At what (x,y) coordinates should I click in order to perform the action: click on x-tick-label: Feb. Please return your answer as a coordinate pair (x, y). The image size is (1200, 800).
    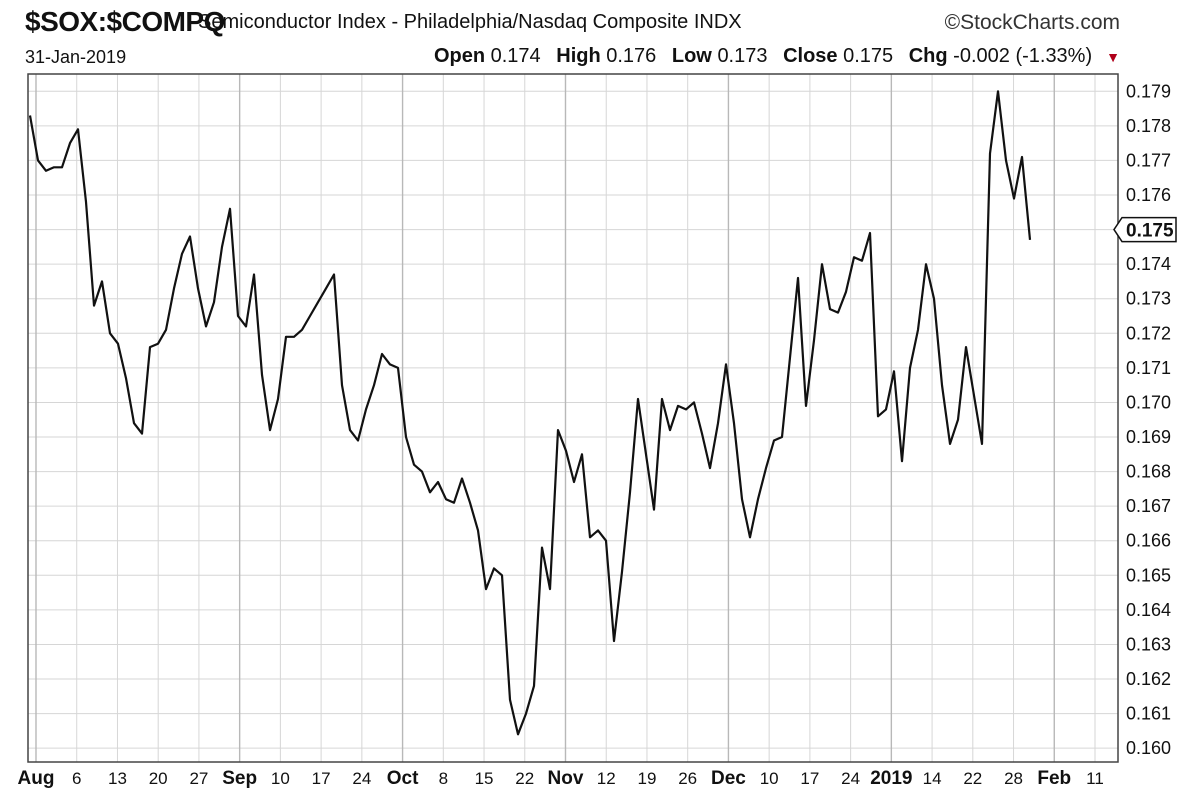
    Looking at the image, I should click on (1054, 778).